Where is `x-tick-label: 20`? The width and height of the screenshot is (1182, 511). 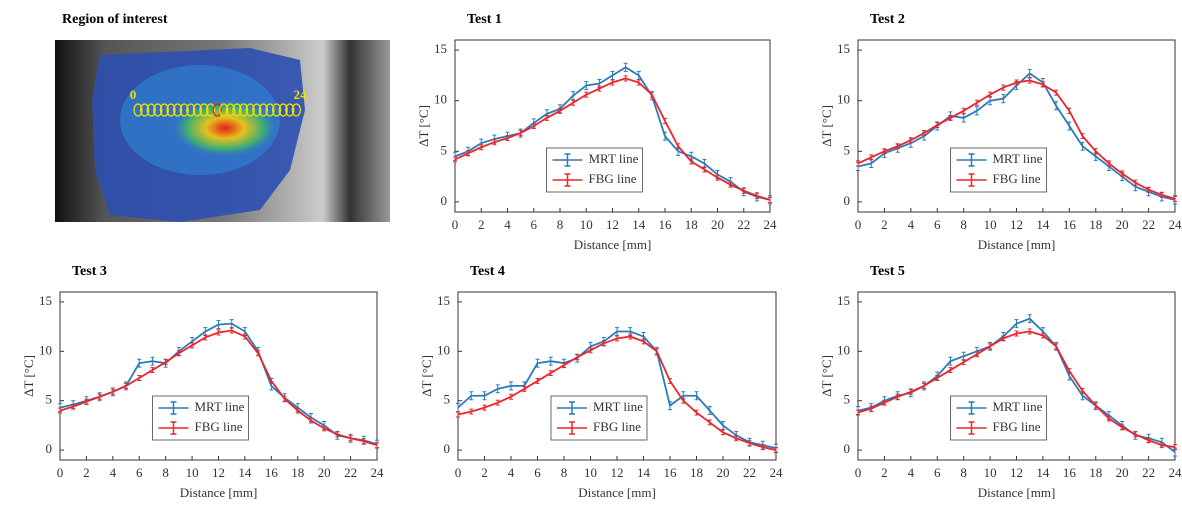 x-tick-label: 20 is located at coordinates (1122, 224).